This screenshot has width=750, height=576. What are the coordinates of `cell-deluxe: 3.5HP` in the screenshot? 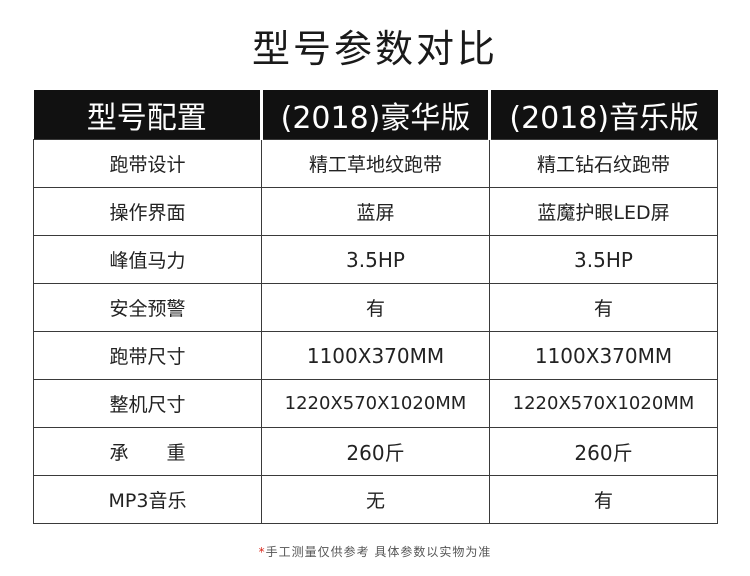 It's located at (375, 259).